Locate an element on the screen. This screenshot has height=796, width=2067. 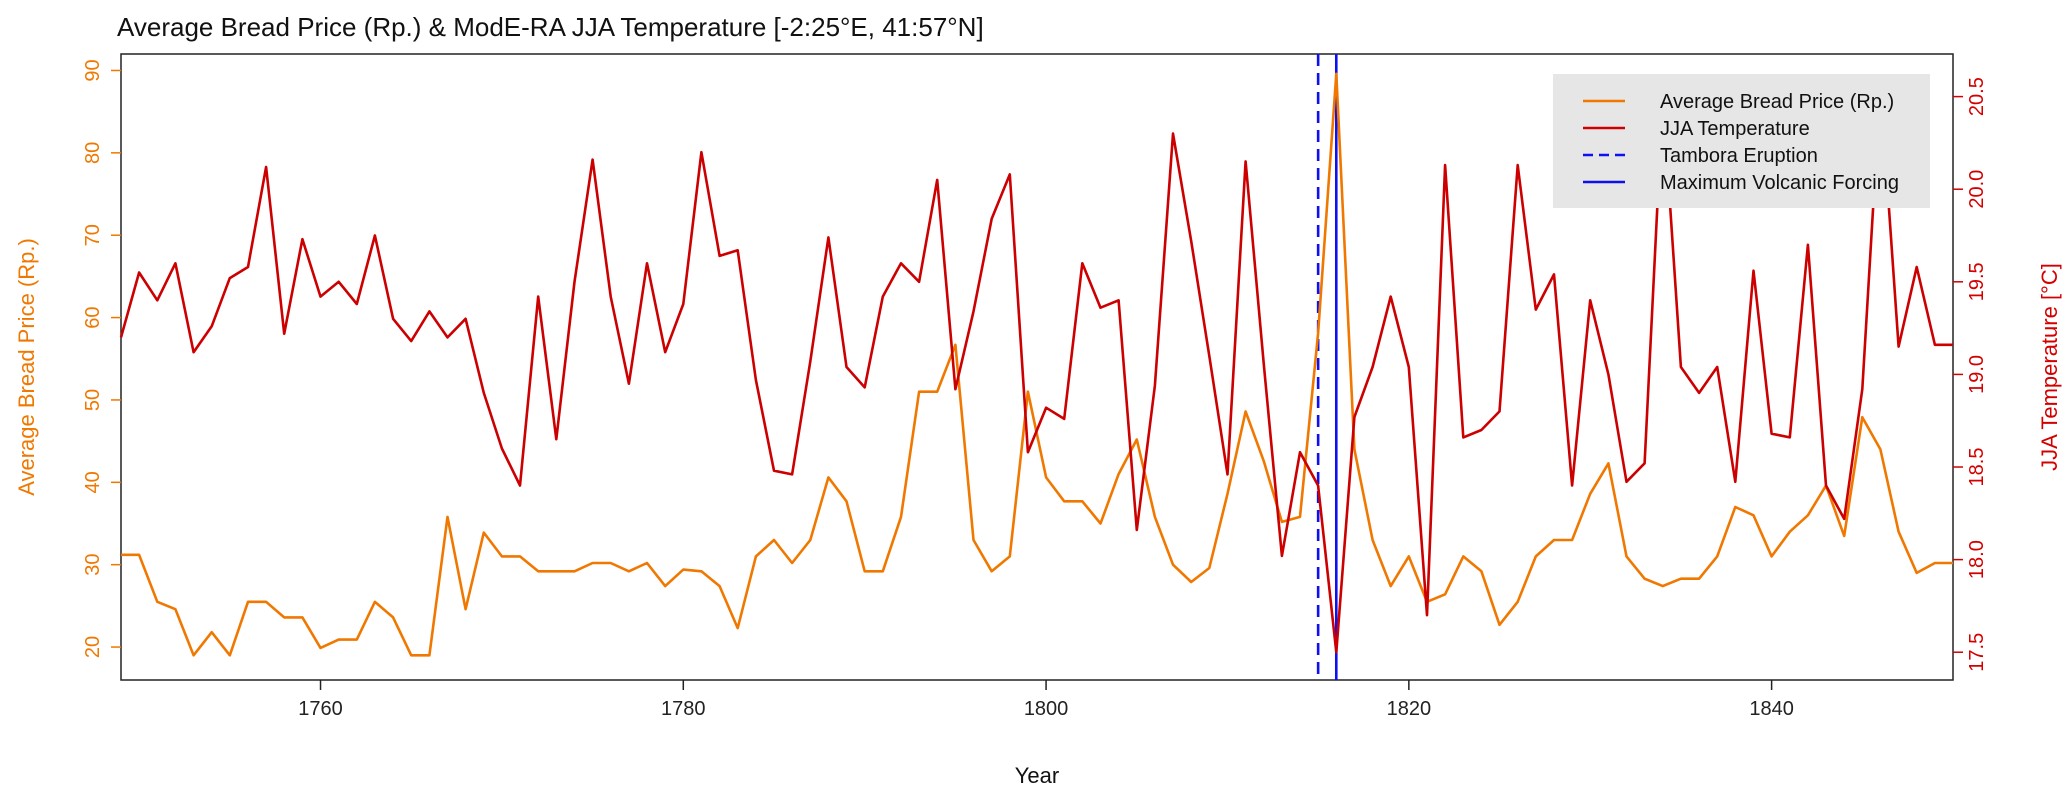
y-right-tick-label: 18.5 is located at coordinates (1977, 467).